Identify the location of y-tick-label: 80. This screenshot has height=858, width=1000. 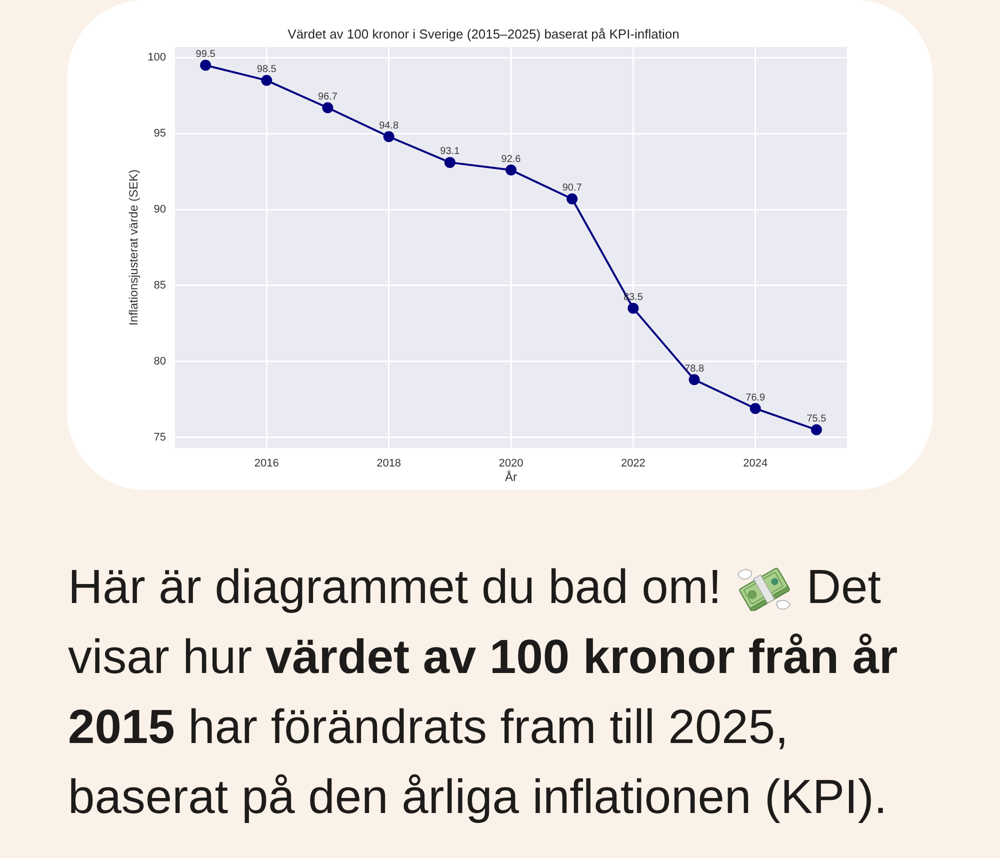
(160, 361).